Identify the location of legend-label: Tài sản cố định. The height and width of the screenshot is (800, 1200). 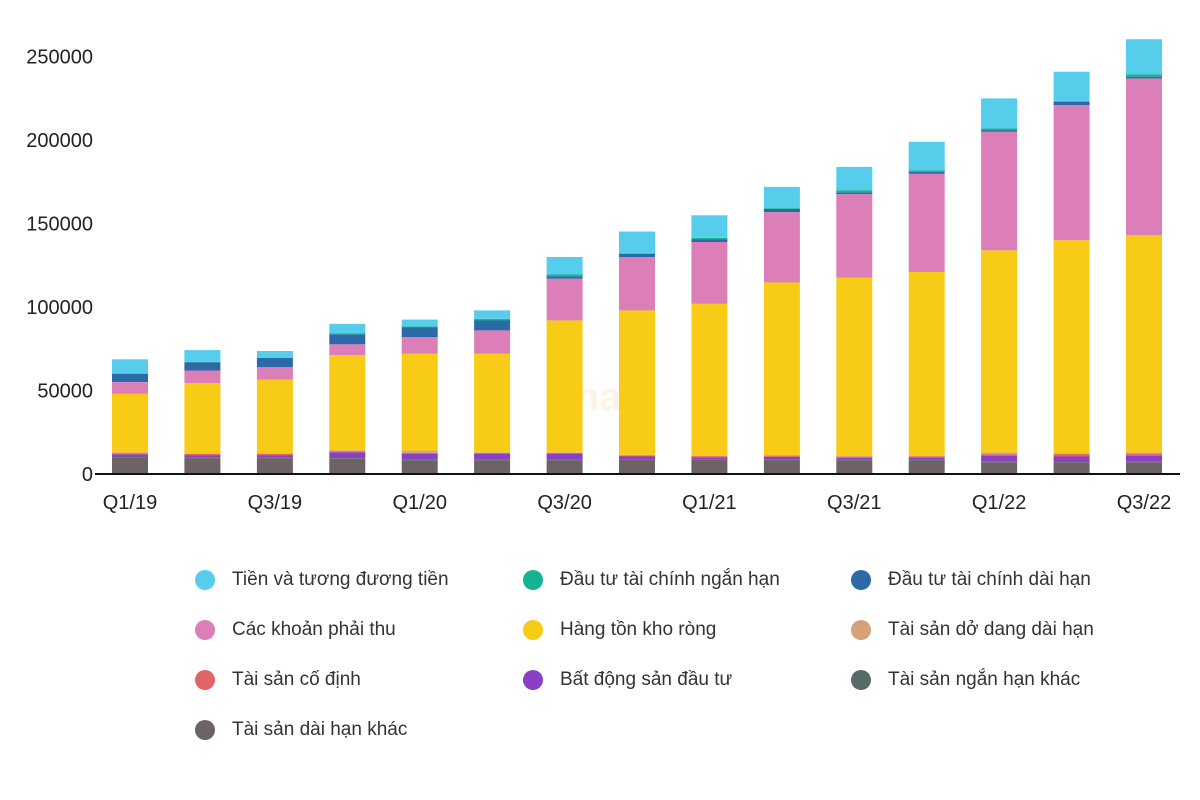
(296, 679).